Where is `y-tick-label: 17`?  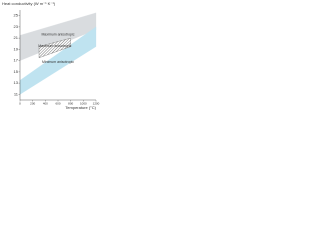
y-tick-label: 17 is located at coordinates (16, 60).